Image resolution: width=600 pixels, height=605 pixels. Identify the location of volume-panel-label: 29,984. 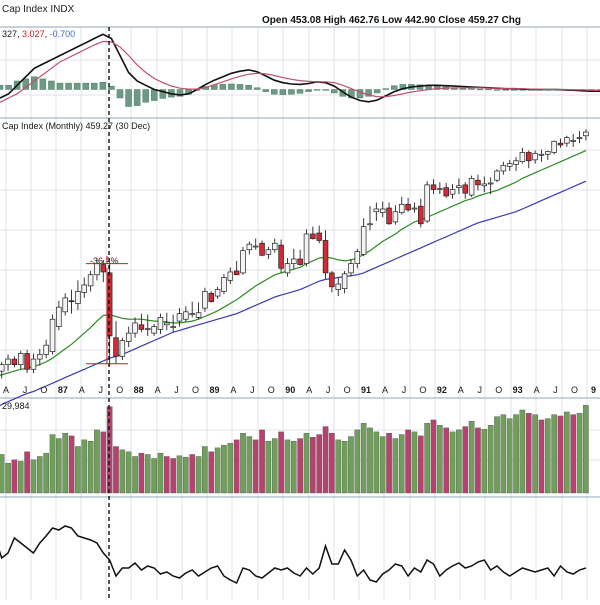
(16, 406).